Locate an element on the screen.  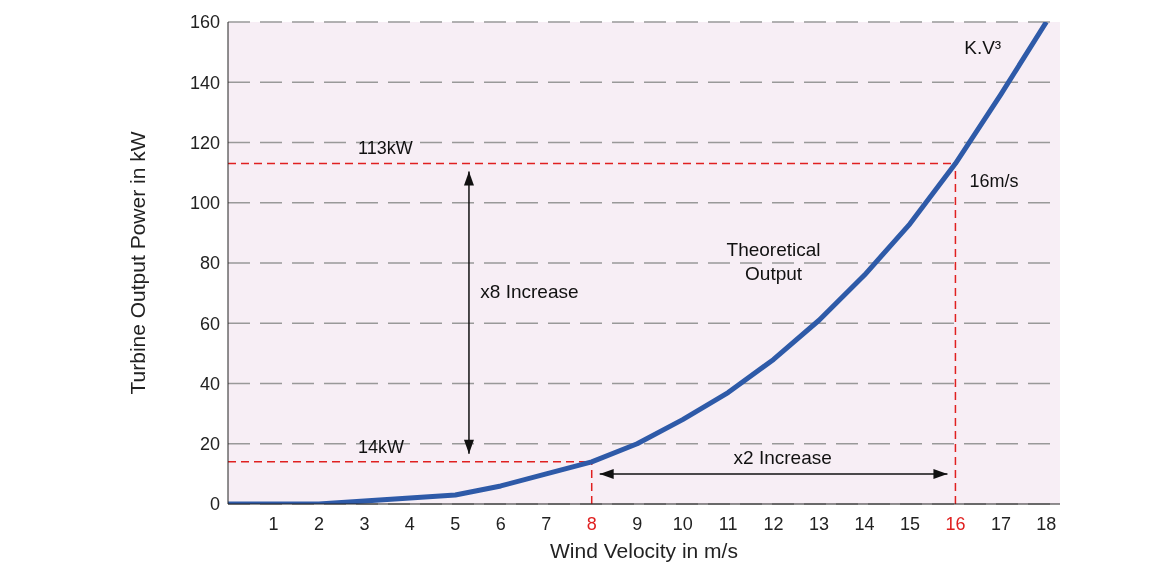
x-tick-label: 8 is located at coordinates (591, 524).